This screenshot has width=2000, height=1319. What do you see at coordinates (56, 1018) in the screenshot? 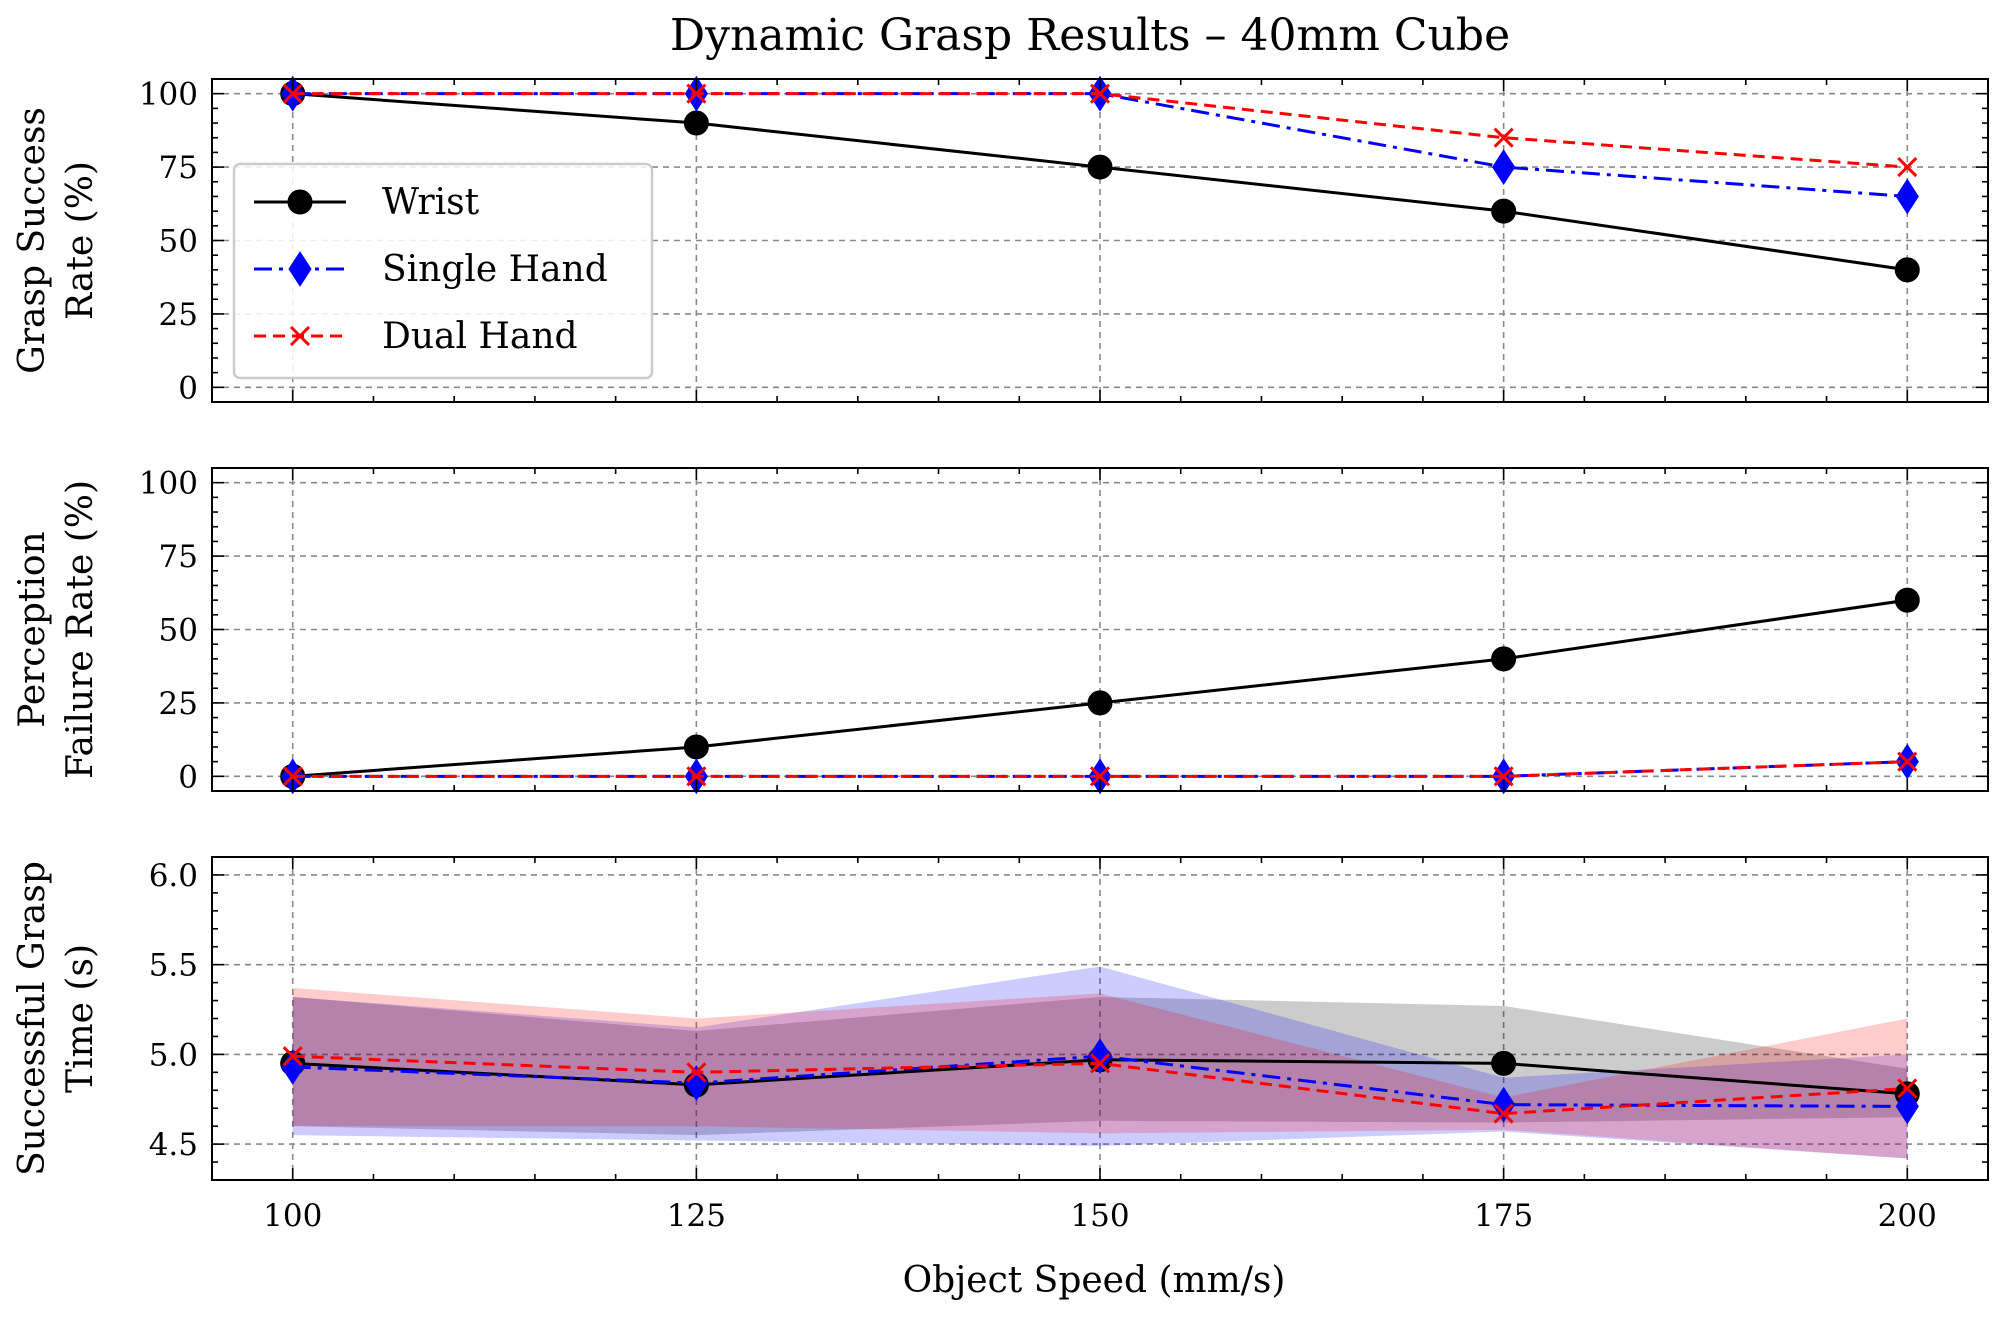
I see `y-axis-label: Successful Grasp Time (s)` at bounding box center [56, 1018].